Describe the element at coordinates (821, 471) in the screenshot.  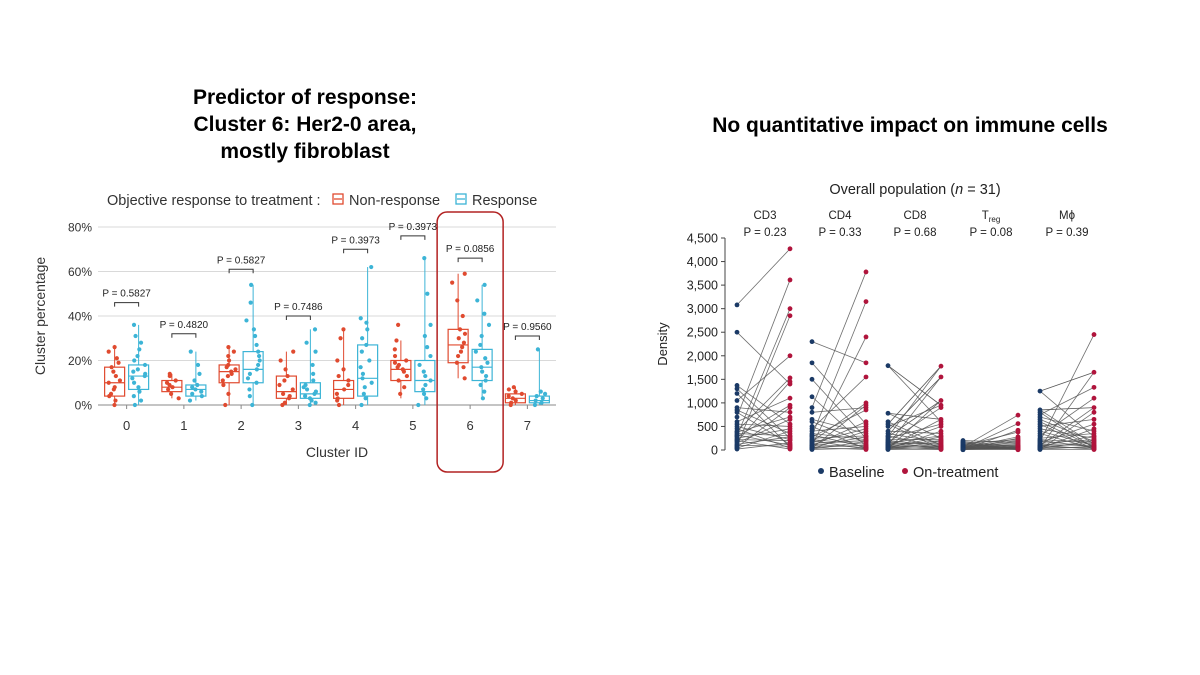
I see `legend-baseline-dot` at that location.